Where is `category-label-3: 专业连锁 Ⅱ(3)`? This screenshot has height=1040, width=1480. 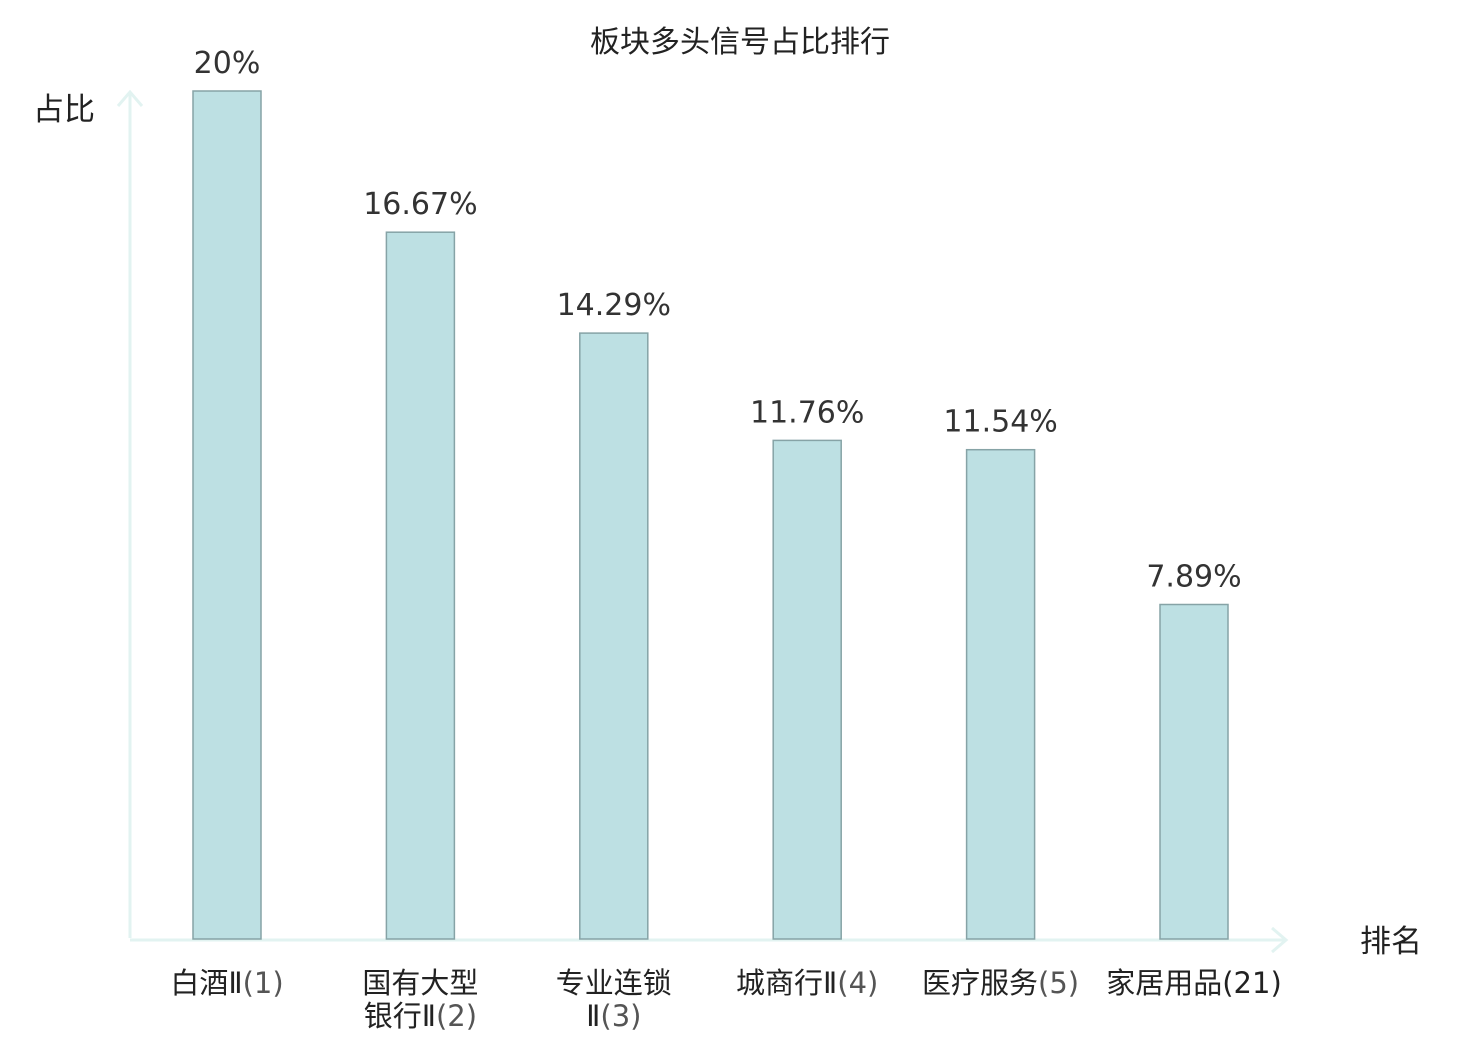
category-label-3: 专业连锁 Ⅱ(3) is located at coordinates (614, 999).